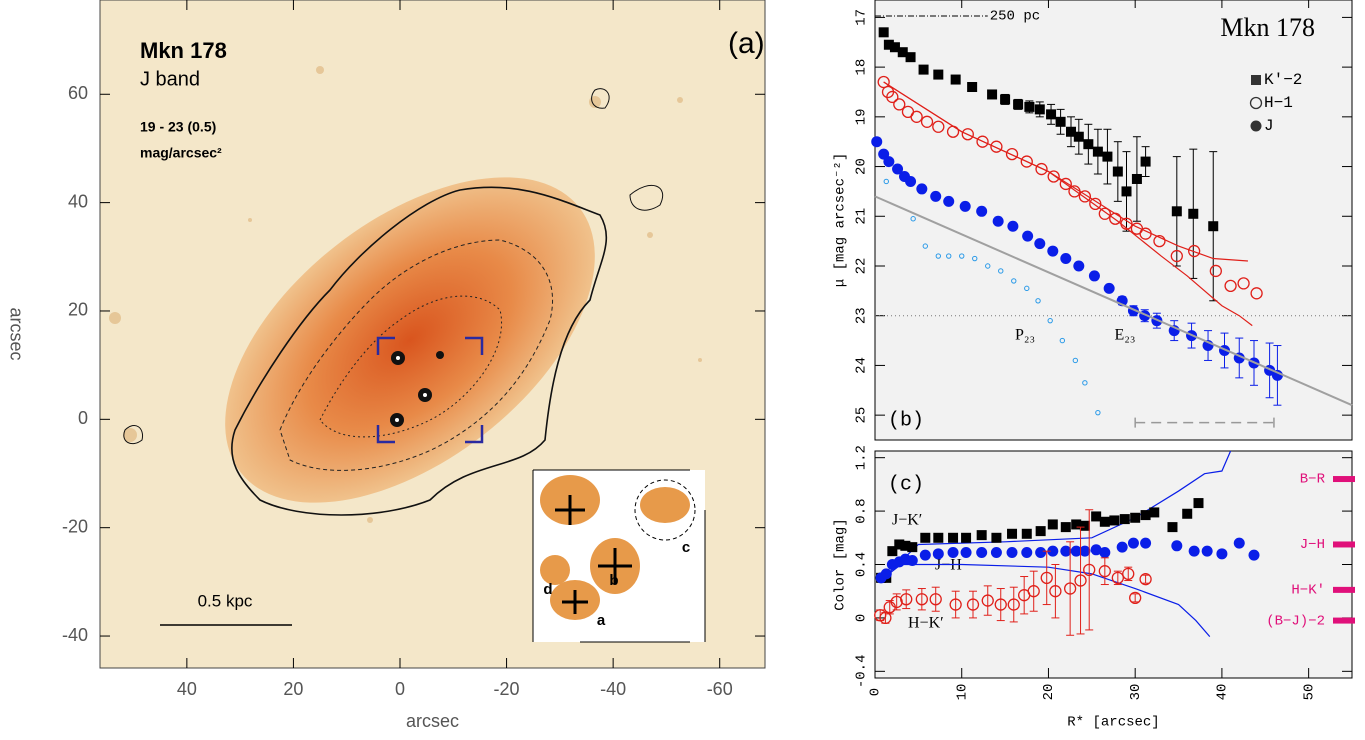 The height and width of the screenshot is (740, 1365). Describe the element at coordinates (1283, 80) in the screenshot. I see `legend-label: K′−2` at that location.